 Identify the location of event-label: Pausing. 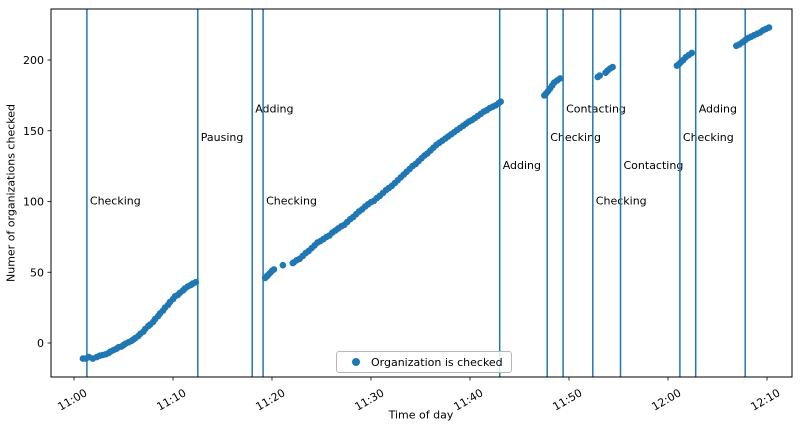
(222, 137).